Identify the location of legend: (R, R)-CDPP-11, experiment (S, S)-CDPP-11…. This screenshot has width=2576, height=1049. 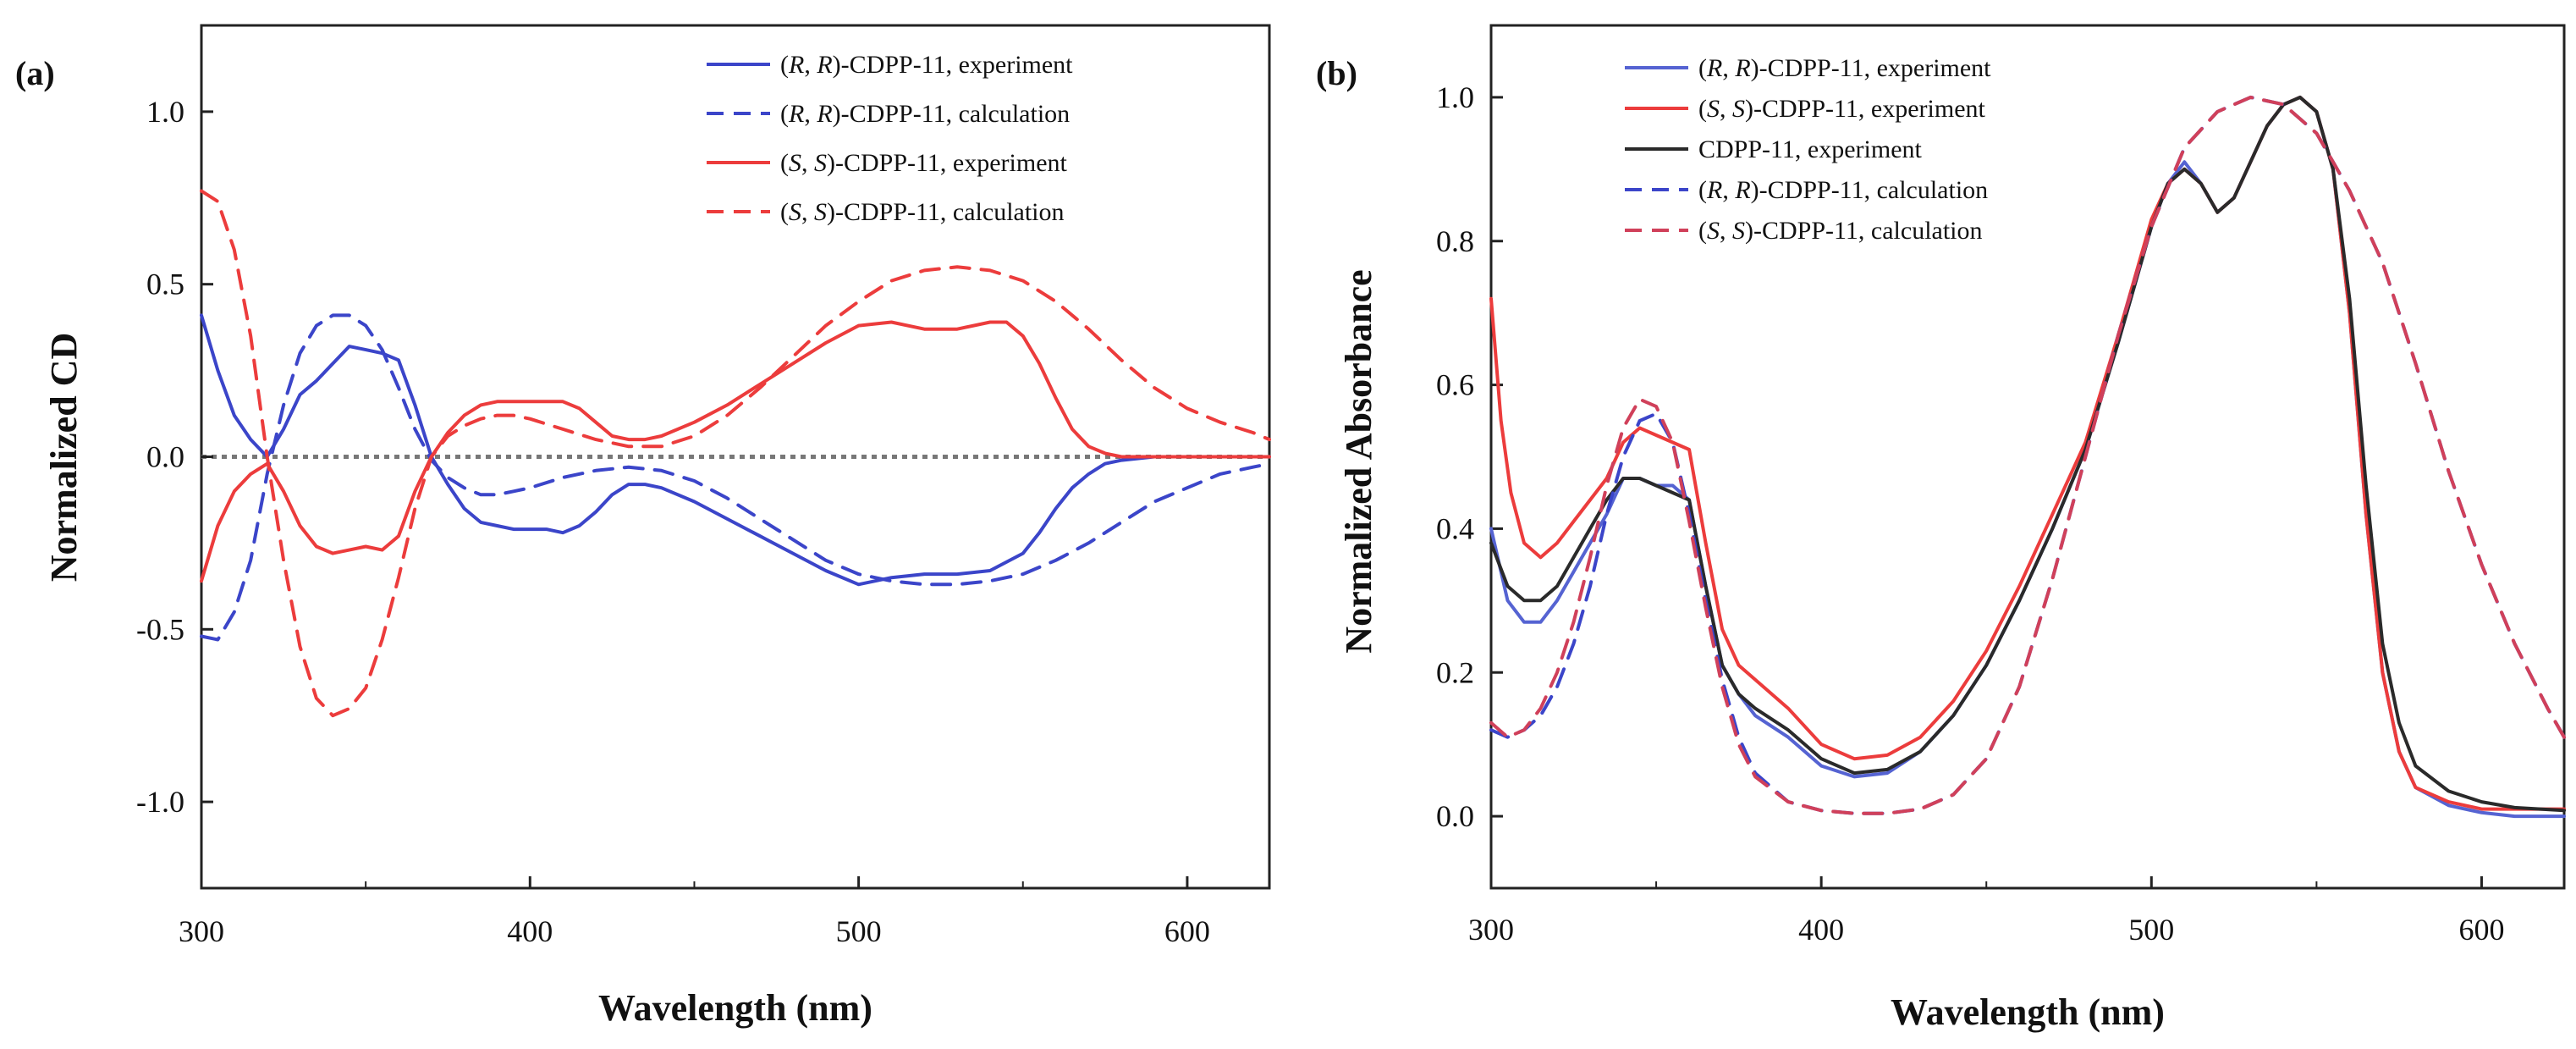
(1808, 149).